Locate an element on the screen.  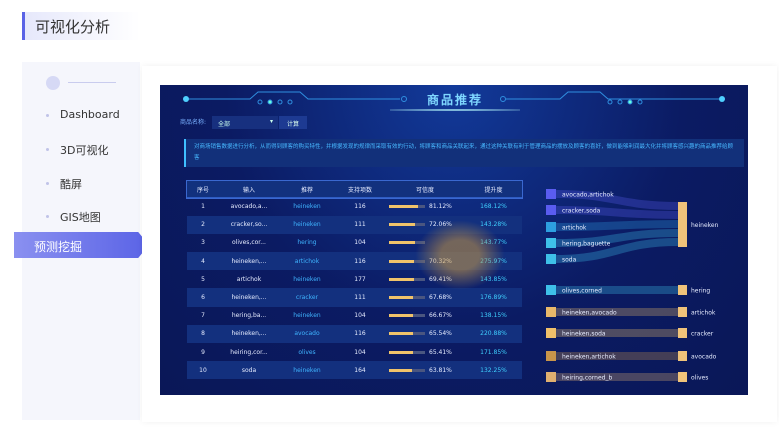
row-no: 7 is located at coordinates (203, 316).